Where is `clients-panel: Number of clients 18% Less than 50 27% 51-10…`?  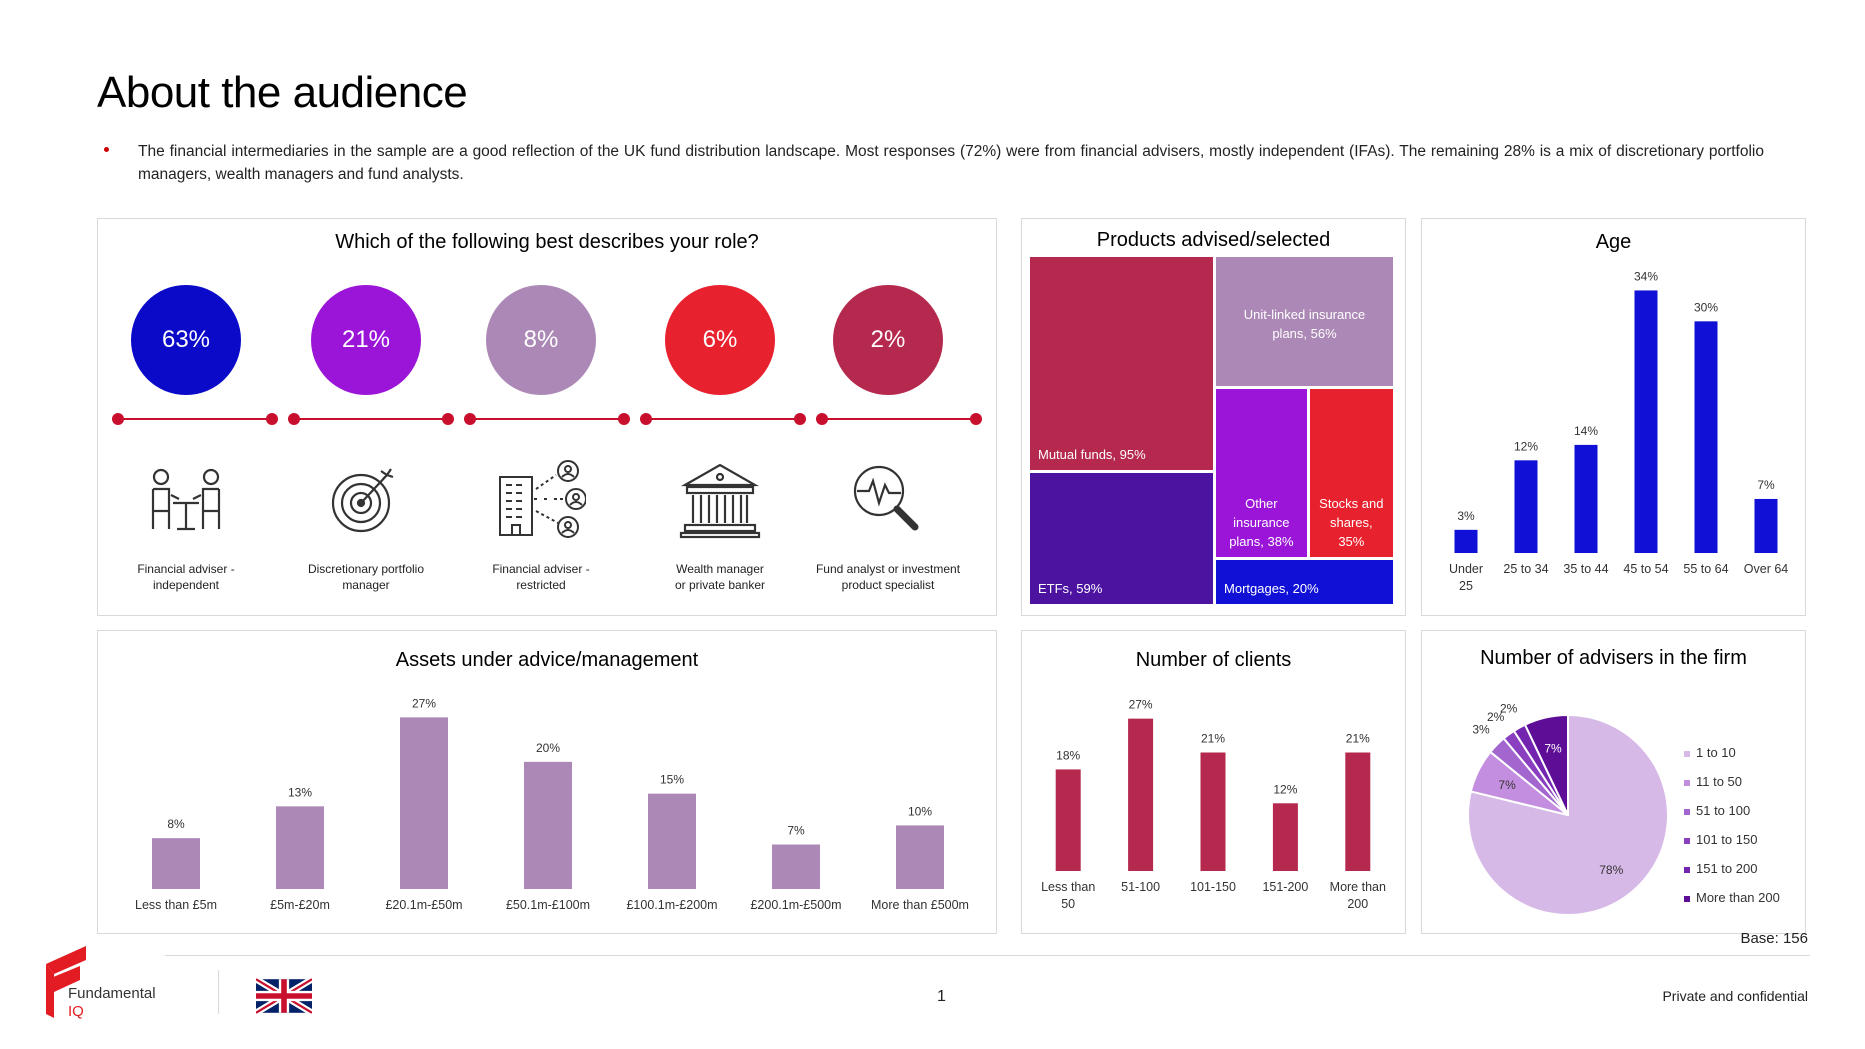
clients-panel: Number of clients 18% Less than 50 27% 51-10… is located at coordinates (1213, 782).